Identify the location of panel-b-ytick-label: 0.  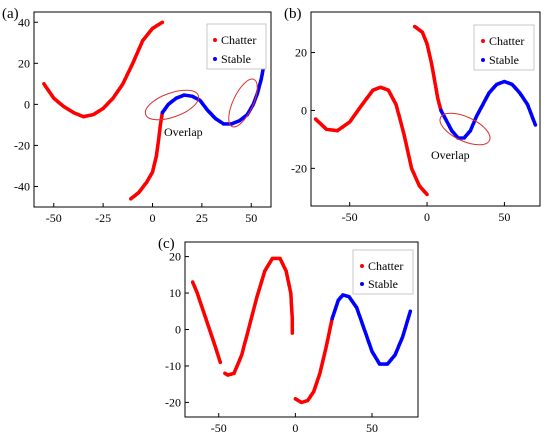
(304, 110).